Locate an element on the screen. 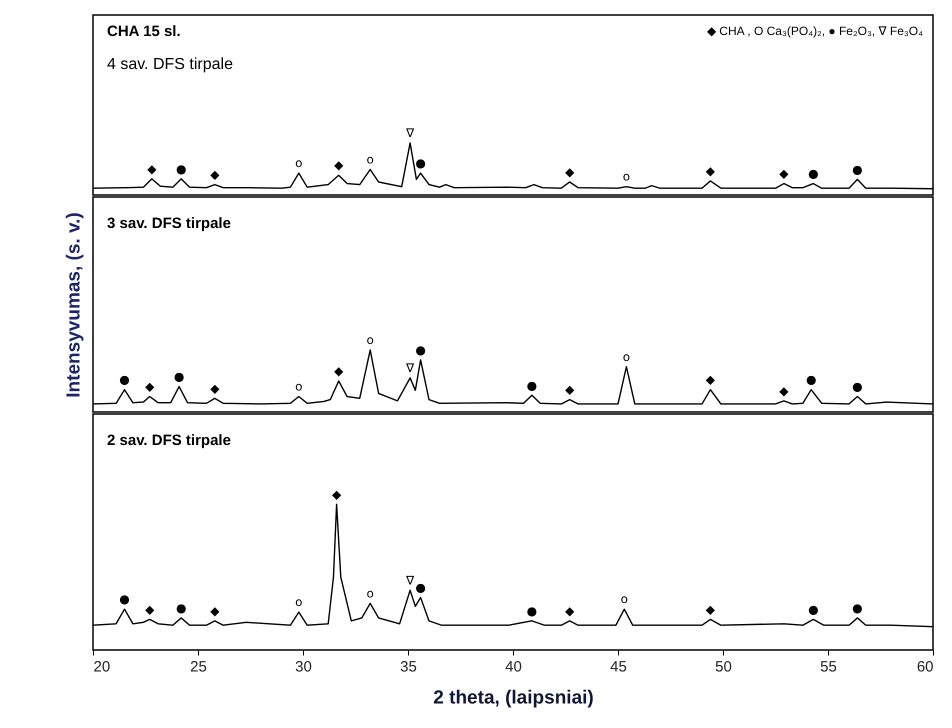 The image size is (952, 728). chart-title: CHA 15 sl. is located at coordinates (144, 31).